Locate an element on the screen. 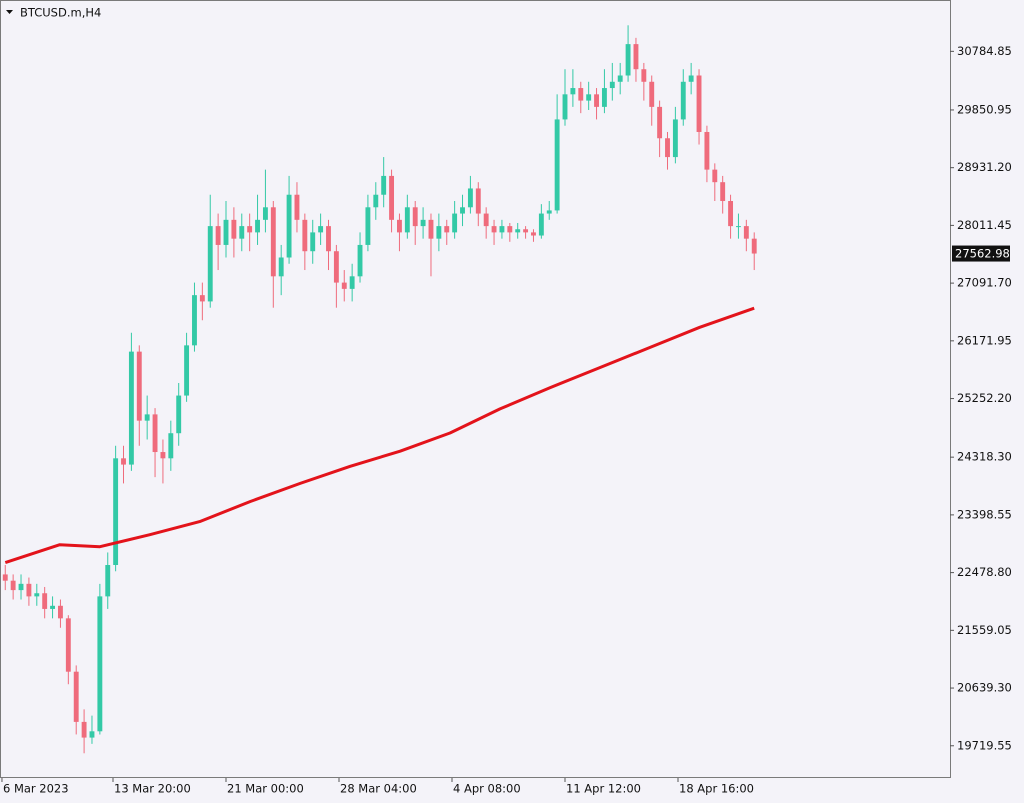 The image size is (1024, 803). y-tick-label: 21559.05 is located at coordinates (984, 630).